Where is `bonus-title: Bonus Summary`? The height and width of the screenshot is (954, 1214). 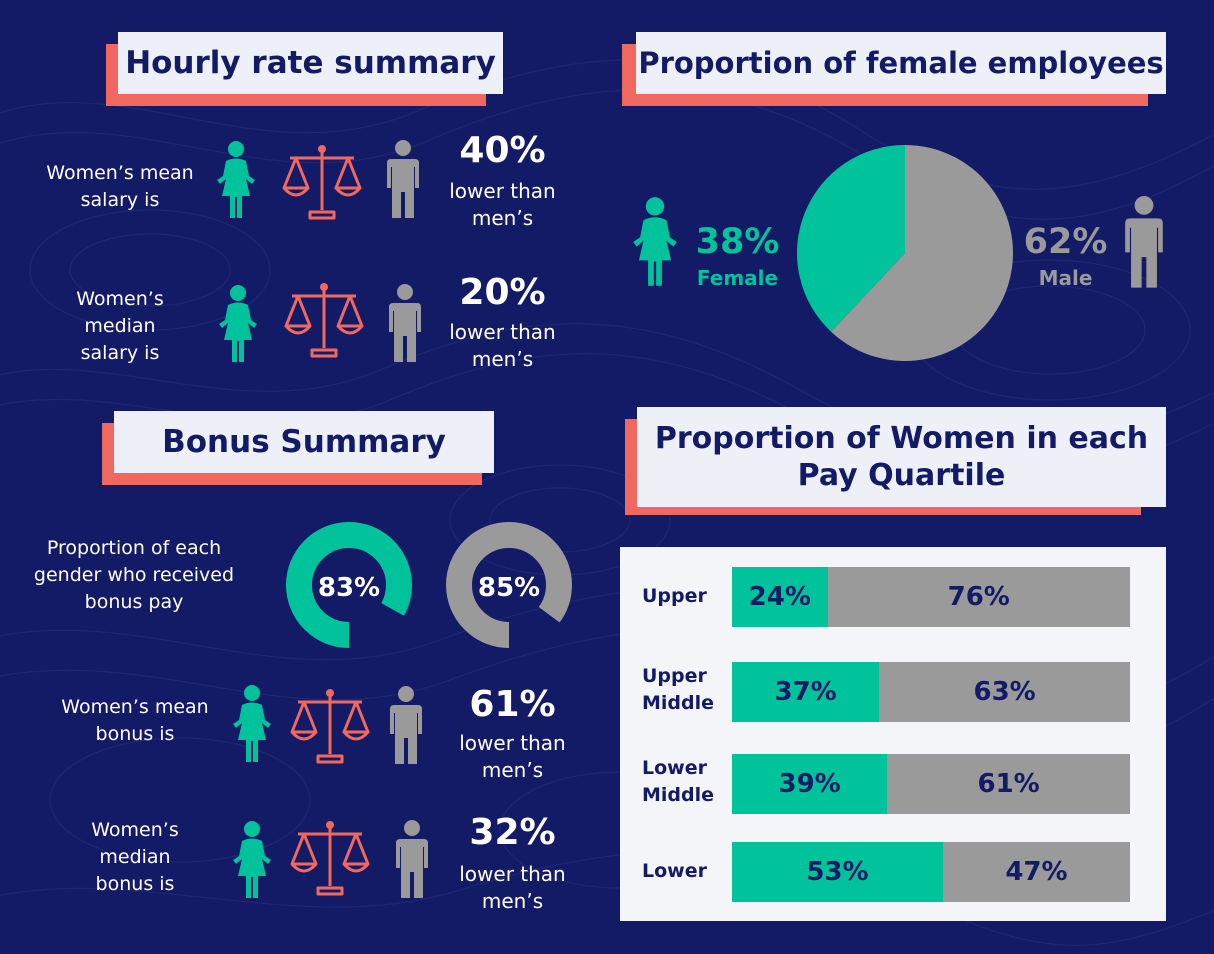 bonus-title: Bonus Summary is located at coordinates (304, 442).